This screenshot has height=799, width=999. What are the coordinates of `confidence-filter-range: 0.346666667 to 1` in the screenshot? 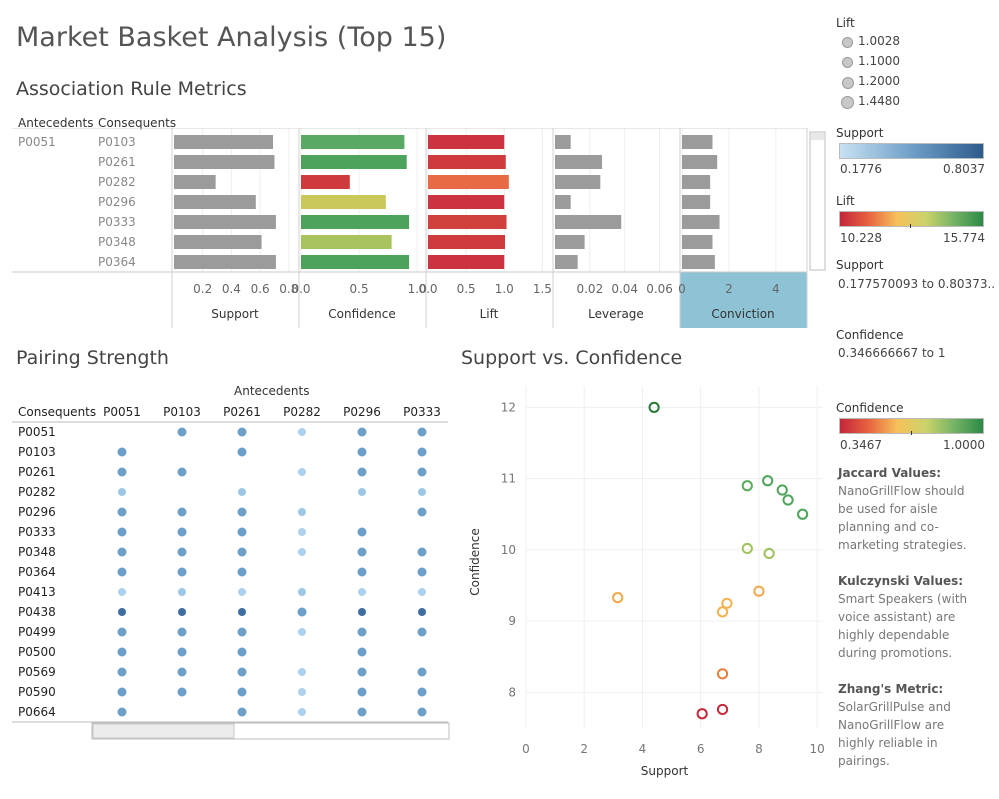 It's located at (892, 353).